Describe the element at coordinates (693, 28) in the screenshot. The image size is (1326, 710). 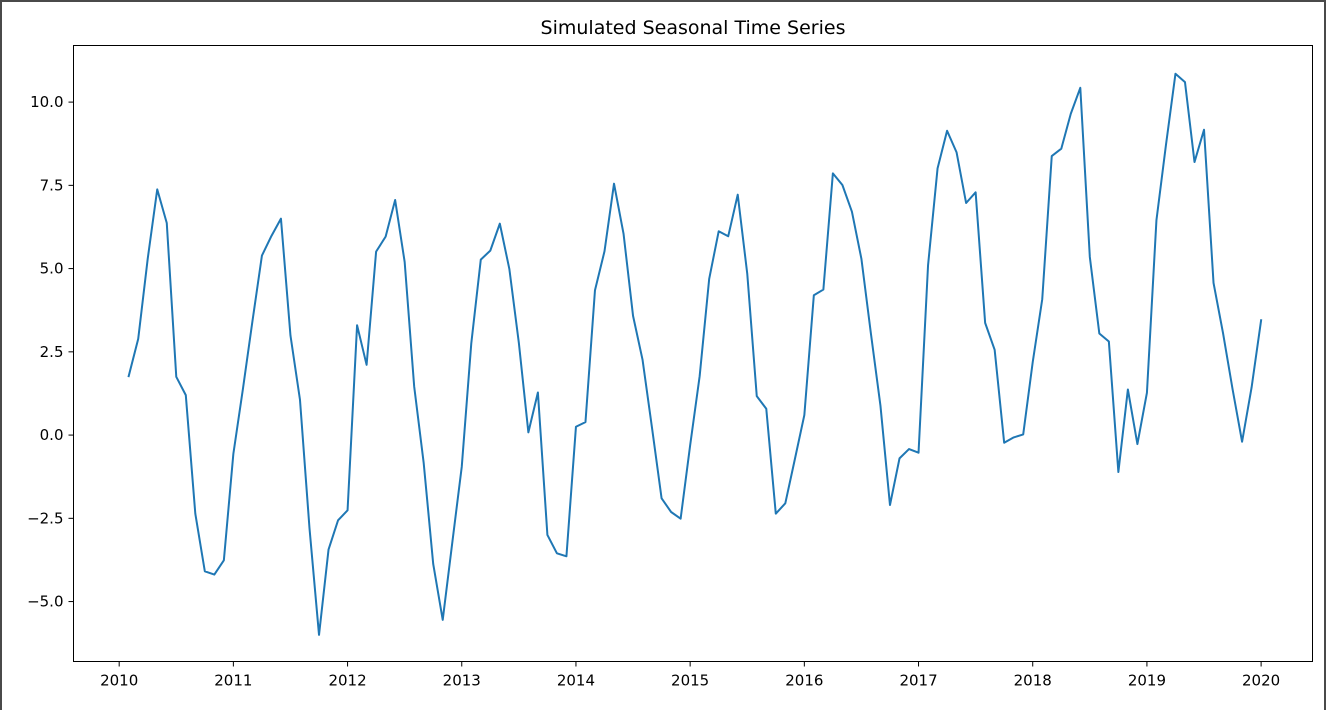
I see `chart-title: Simulated Seasonal Time Series` at that location.